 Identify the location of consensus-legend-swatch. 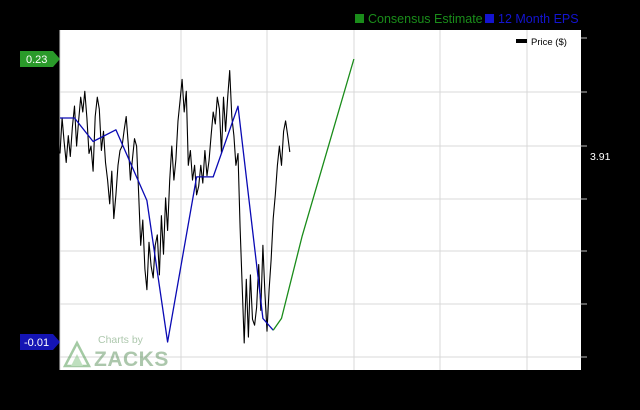
(359, 18).